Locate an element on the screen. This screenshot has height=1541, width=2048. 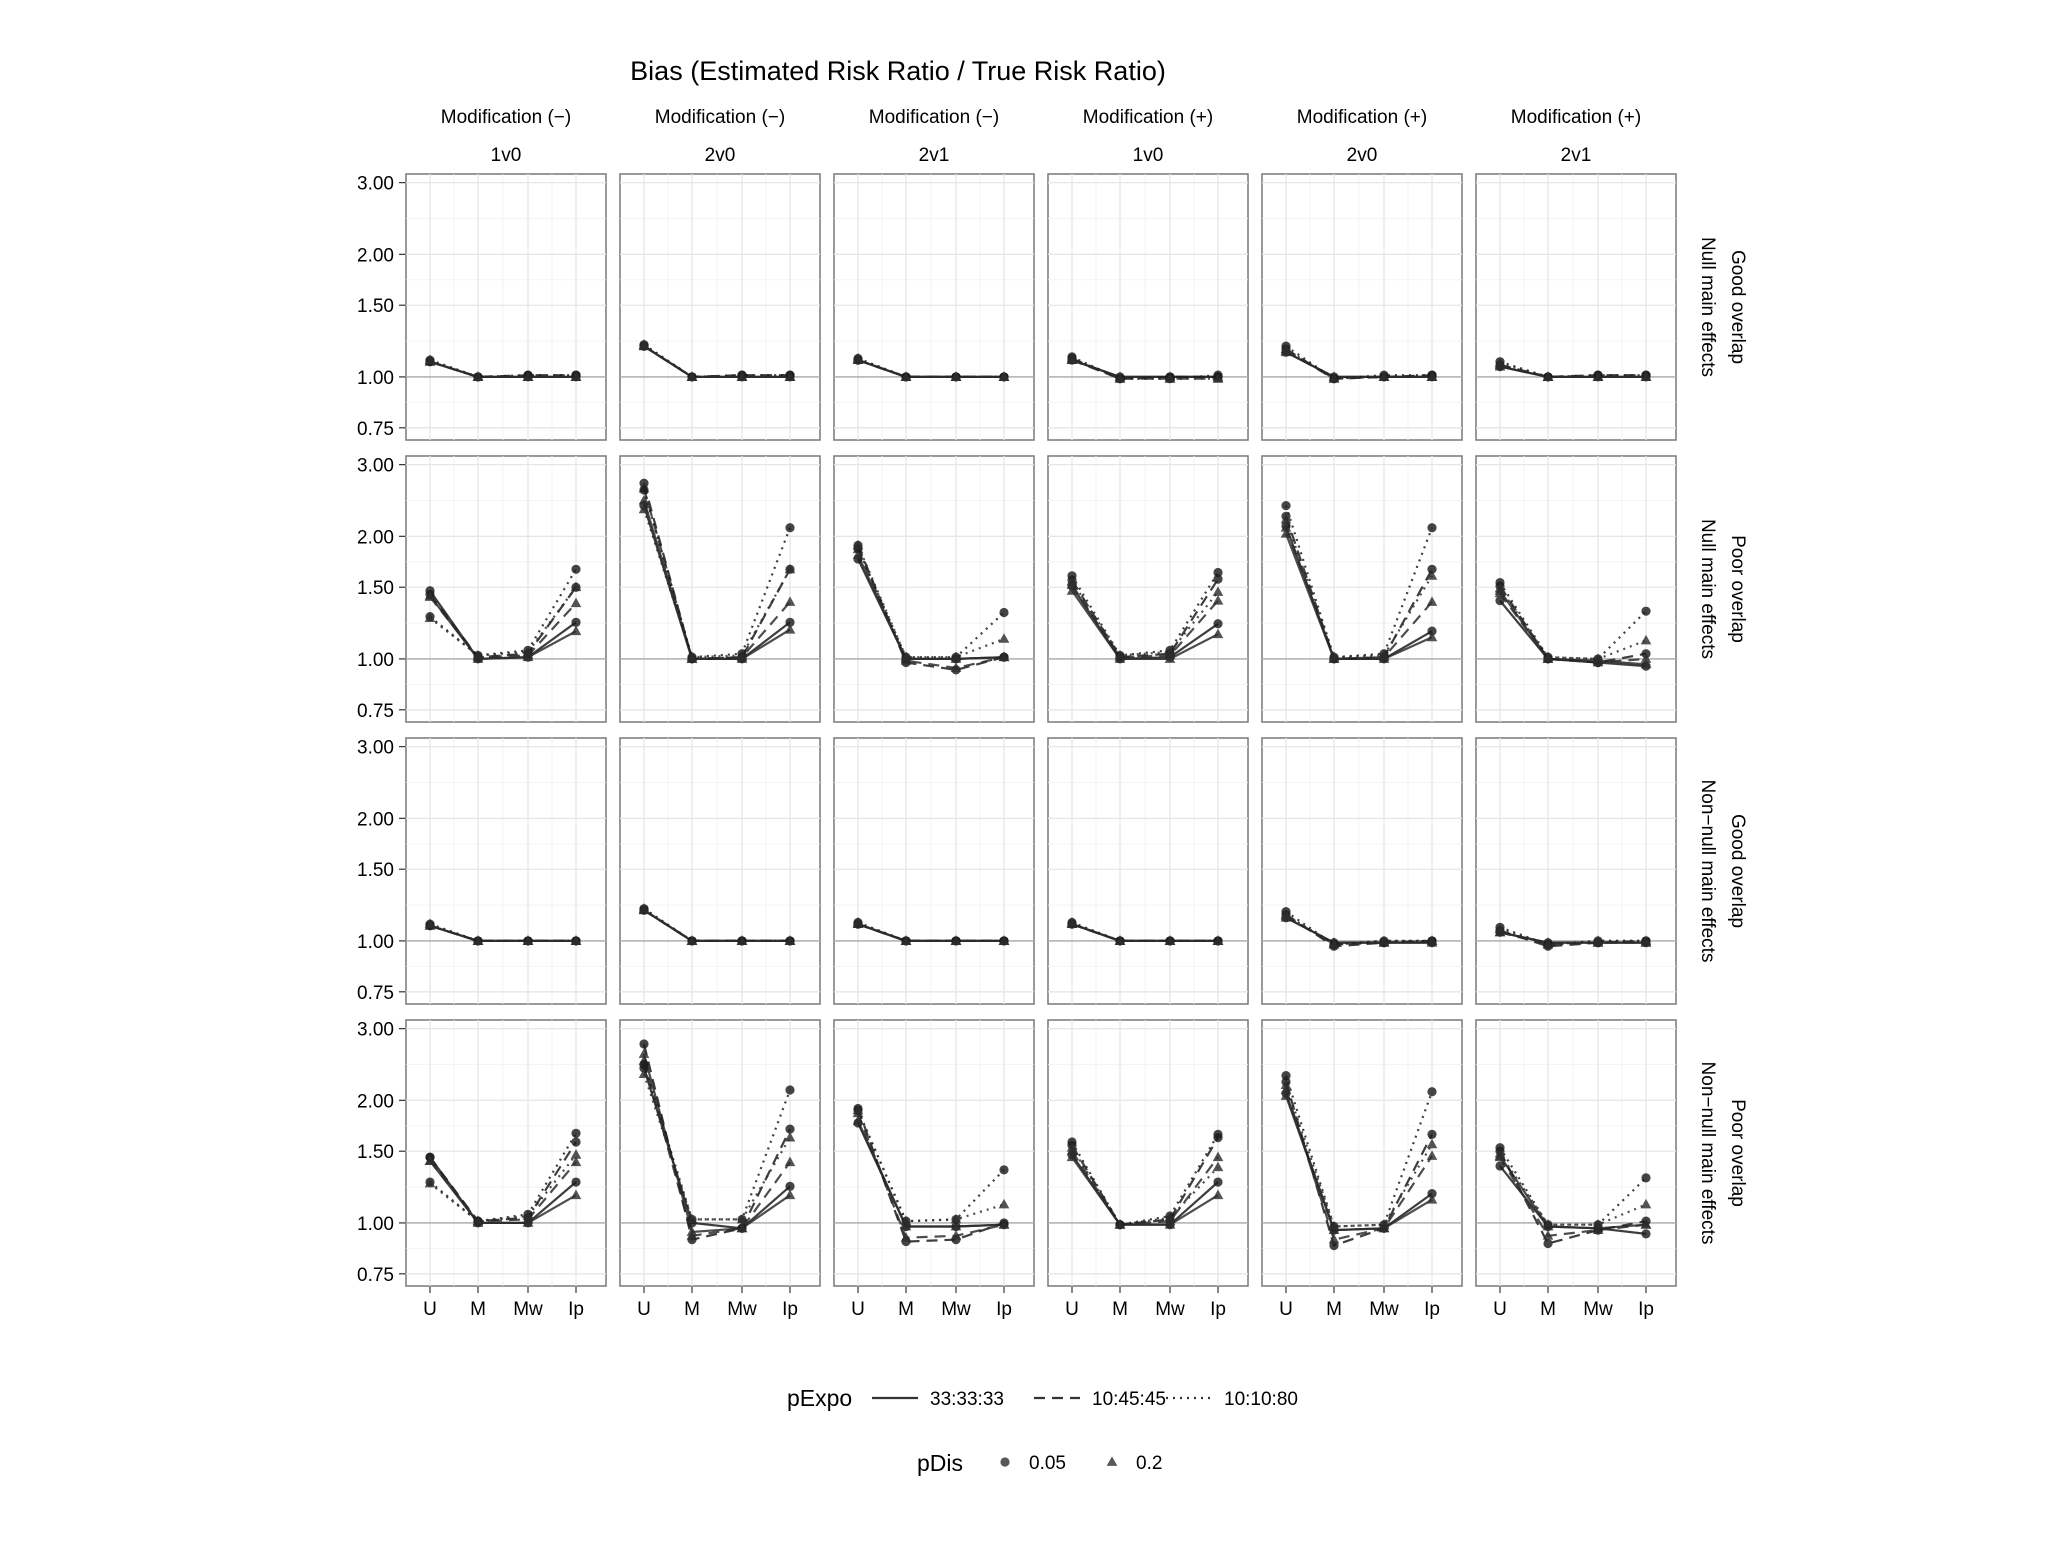
y-tick-label: 1.00 is located at coordinates (375, 378).